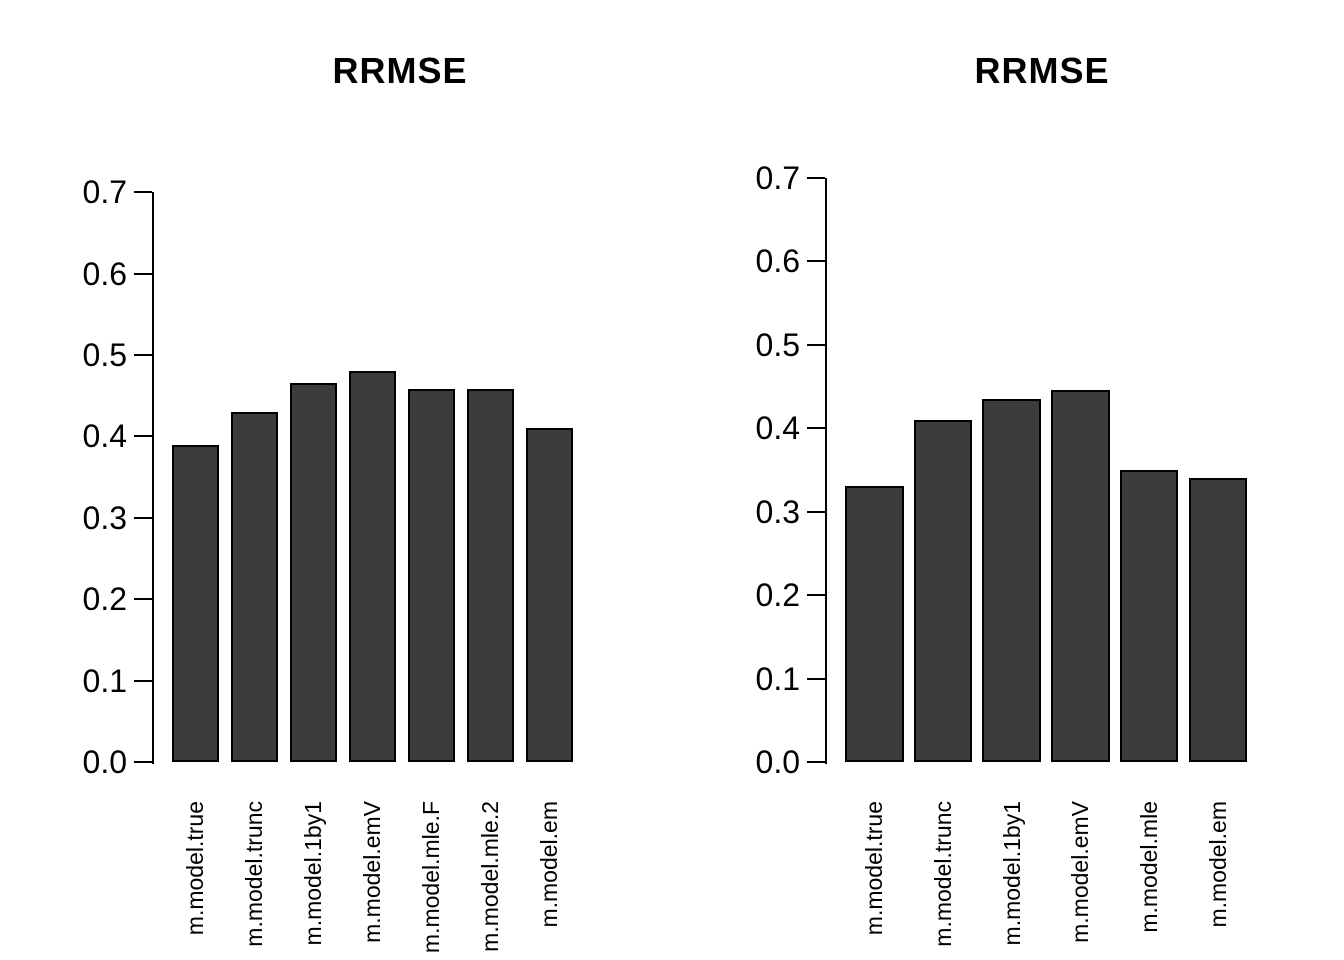 The height and width of the screenshot is (960, 1344). What do you see at coordinates (490, 876) in the screenshot?
I see `x-tick-label-text: m.model.mle.2` at bounding box center [490, 876].